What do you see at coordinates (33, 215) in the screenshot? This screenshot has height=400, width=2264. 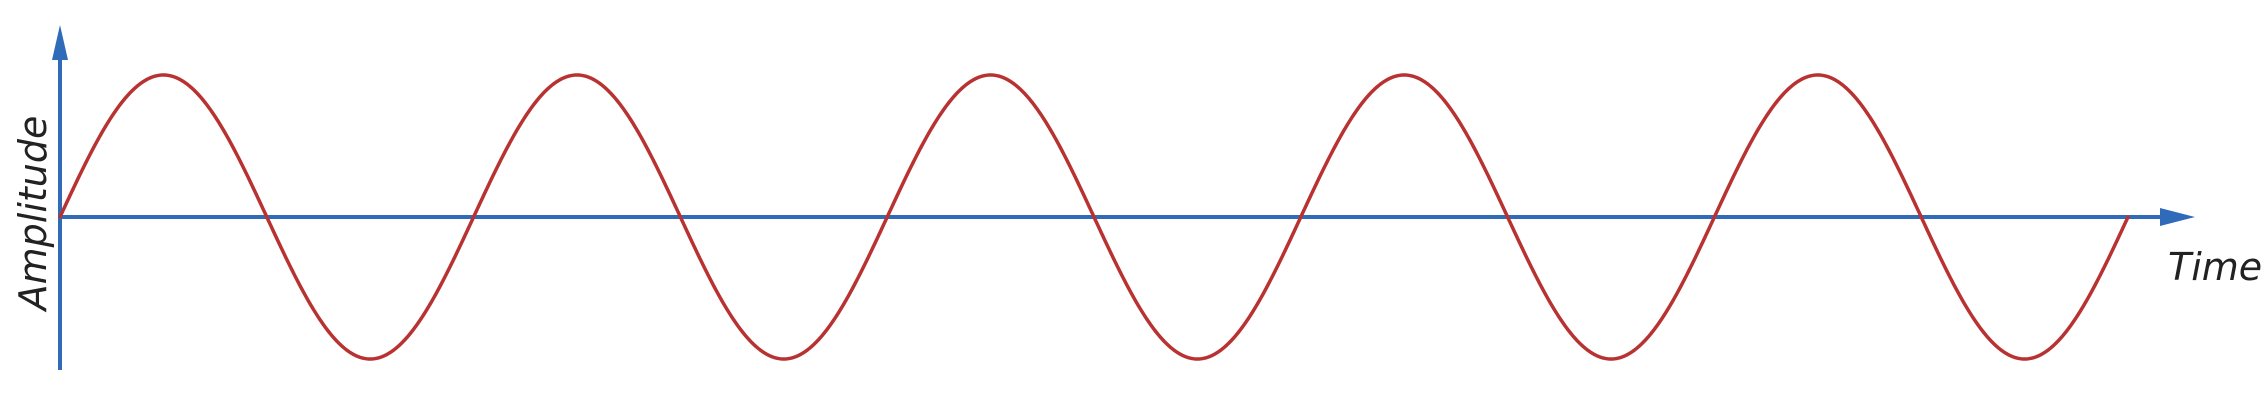 I see `amplitude-axis-label: Amplitude` at bounding box center [33, 215].